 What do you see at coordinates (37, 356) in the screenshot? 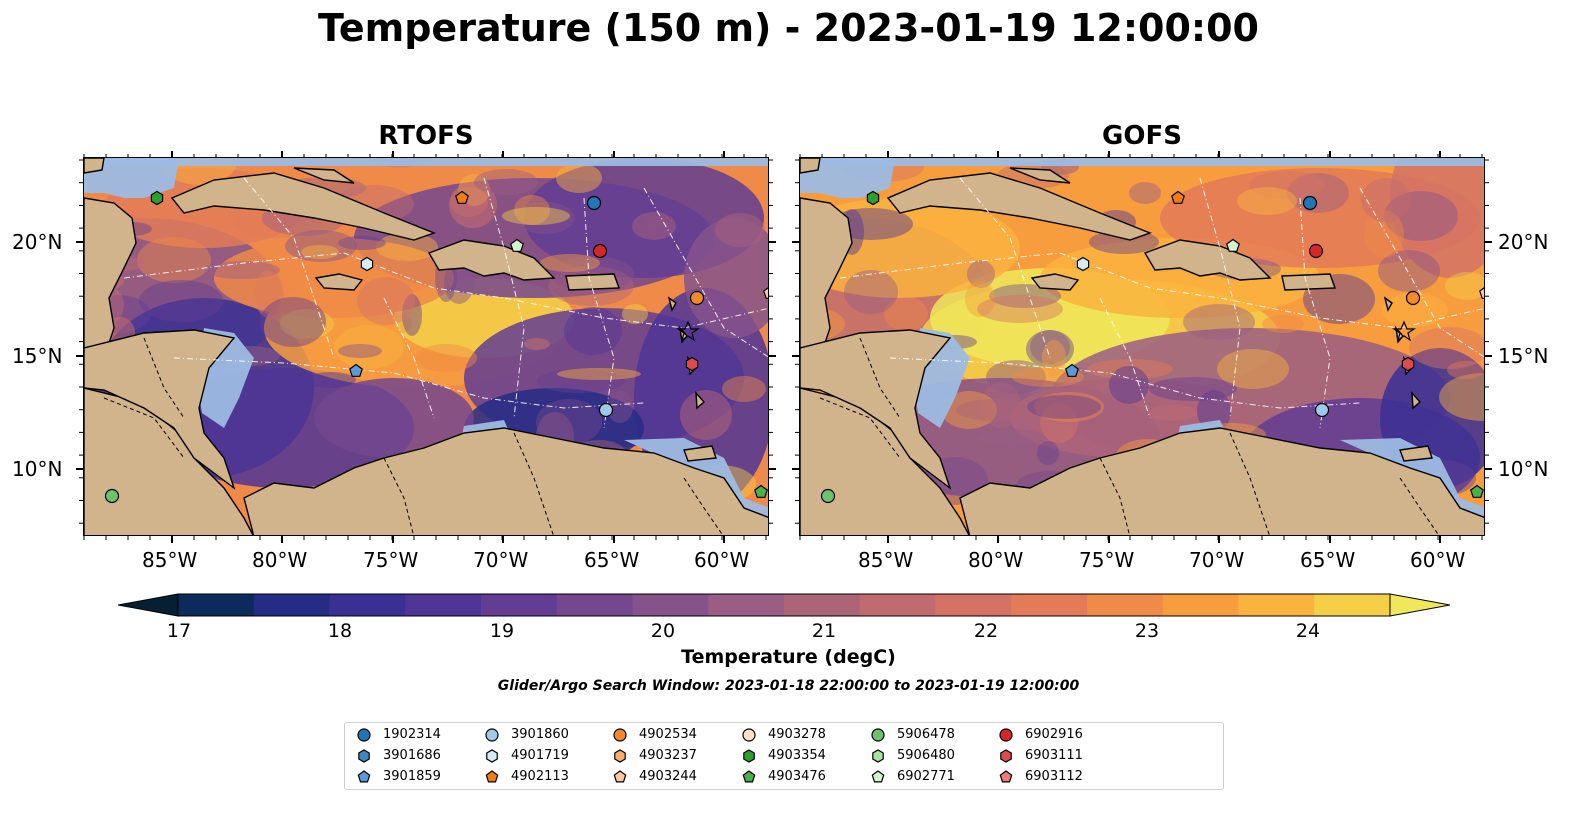
I see `lat-tick-label-left: 15°N` at bounding box center [37, 356].